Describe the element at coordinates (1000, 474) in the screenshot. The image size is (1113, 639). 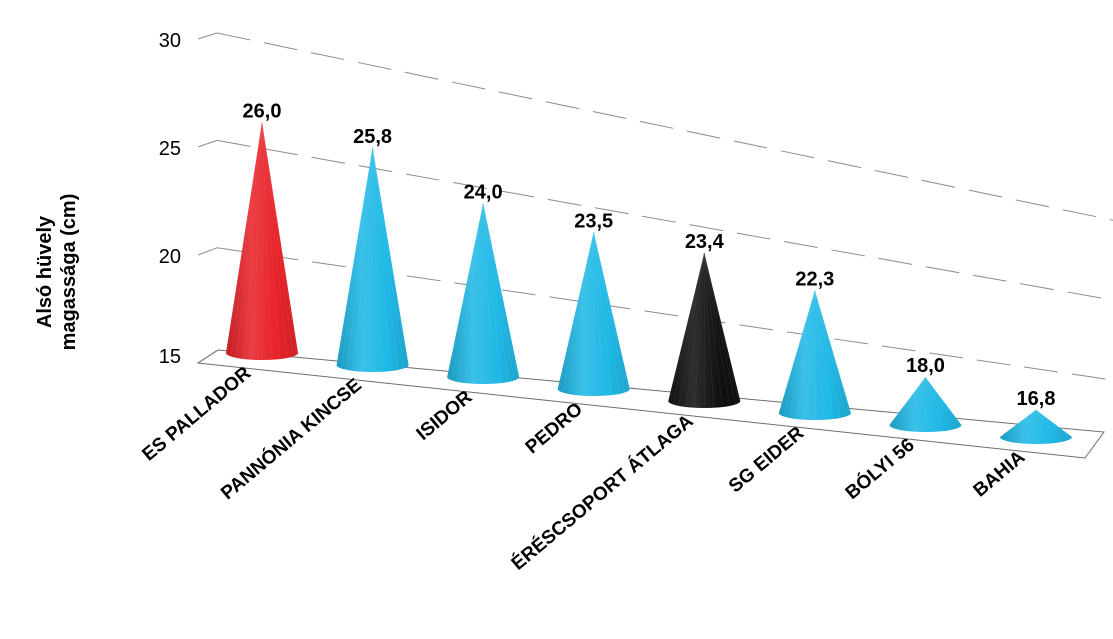
I see `category-label: BAHIA` at that location.